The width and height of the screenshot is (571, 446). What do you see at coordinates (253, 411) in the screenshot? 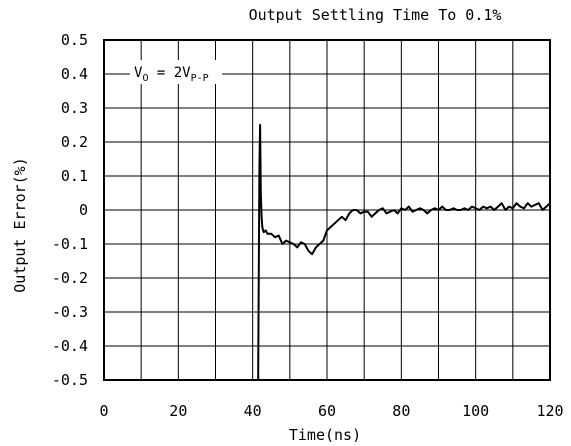
I see `x-tick-label: 40` at bounding box center [253, 411].